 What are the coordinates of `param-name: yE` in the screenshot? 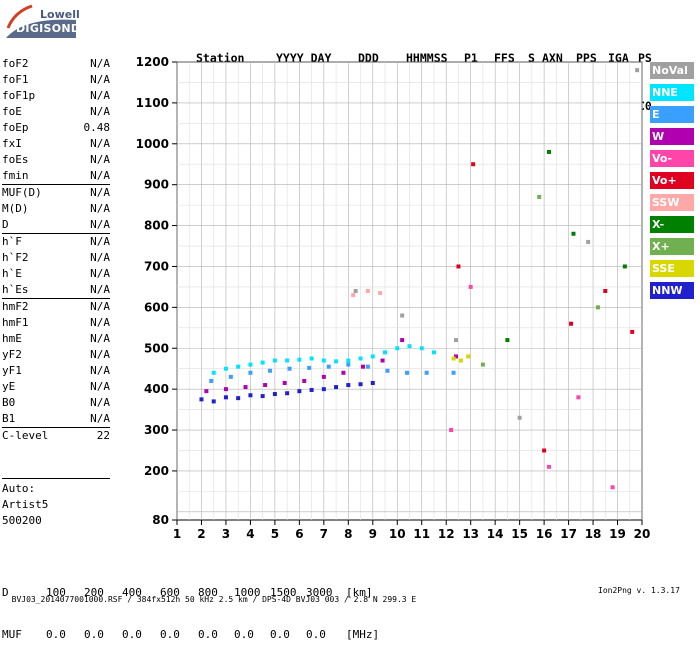 It's located at (9, 386).